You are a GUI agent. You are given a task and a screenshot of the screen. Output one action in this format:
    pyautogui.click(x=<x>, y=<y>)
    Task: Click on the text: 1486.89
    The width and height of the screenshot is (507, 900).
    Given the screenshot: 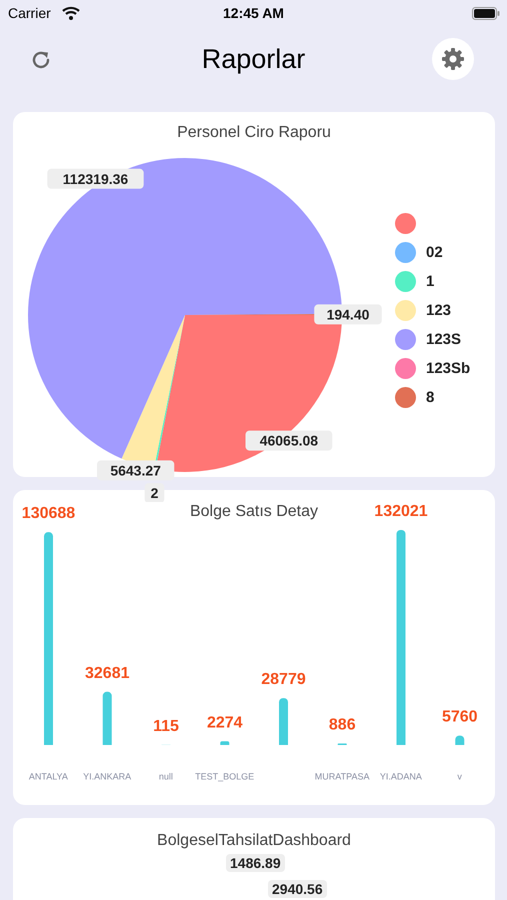 What is the action you would take?
    pyautogui.click(x=255, y=863)
    